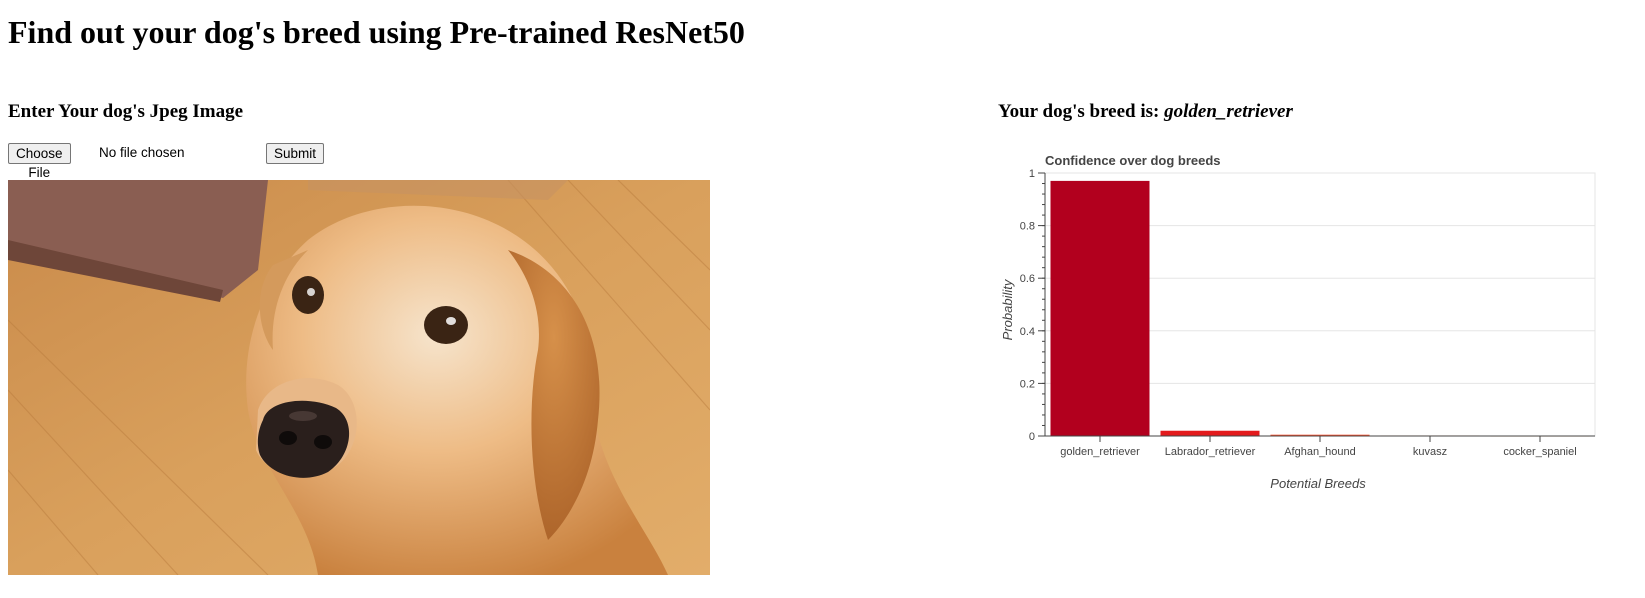  I want to click on bar-Afghan_hound, so click(1320, 435).